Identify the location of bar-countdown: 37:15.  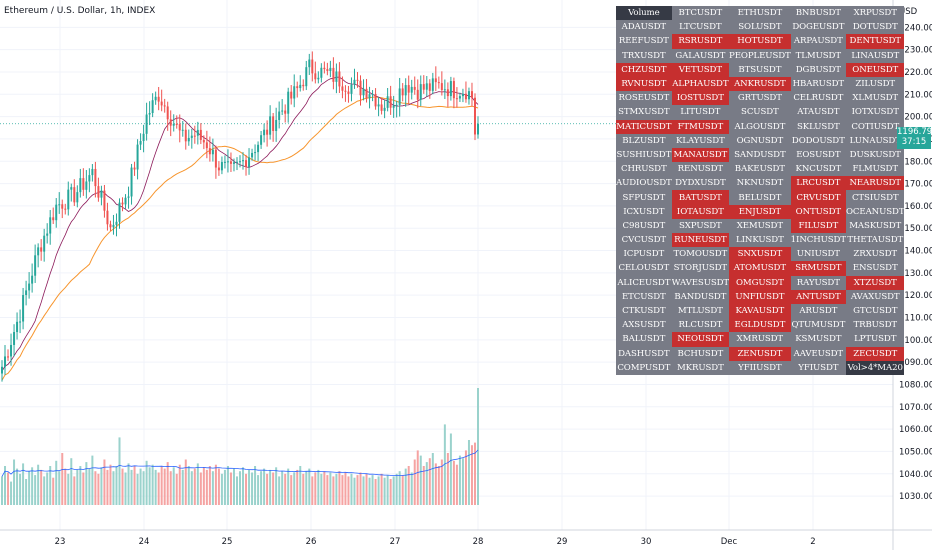
(914, 142).